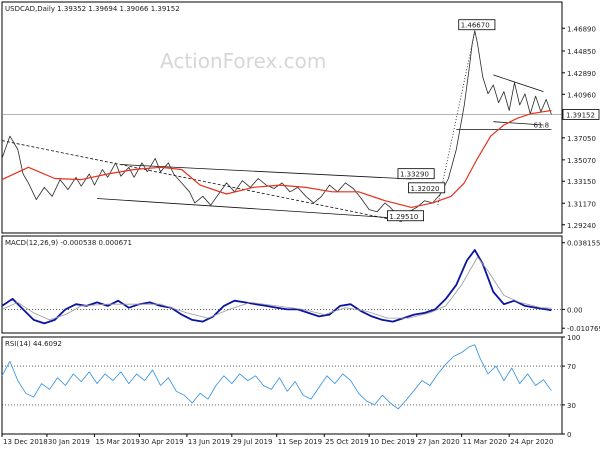  Describe the element at coordinates (569, 435) in the screenshot. I see `rsi-ytick-label: 0` at that location.